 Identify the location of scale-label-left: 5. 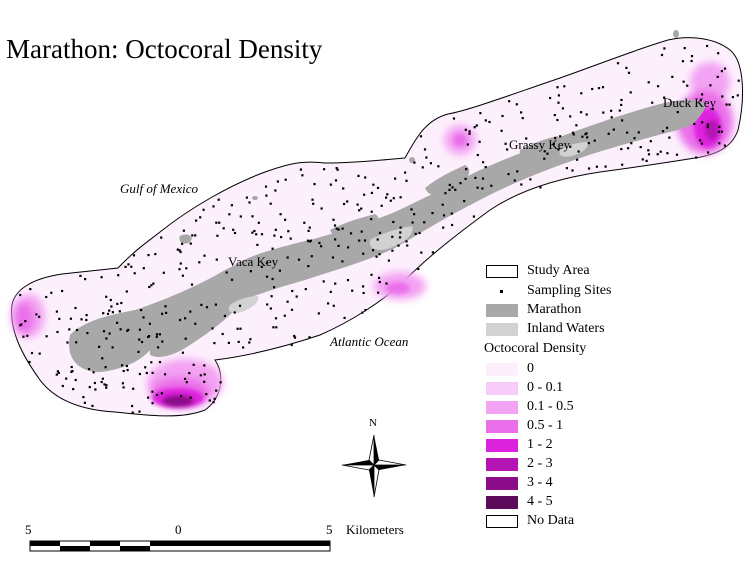
(28, 529).